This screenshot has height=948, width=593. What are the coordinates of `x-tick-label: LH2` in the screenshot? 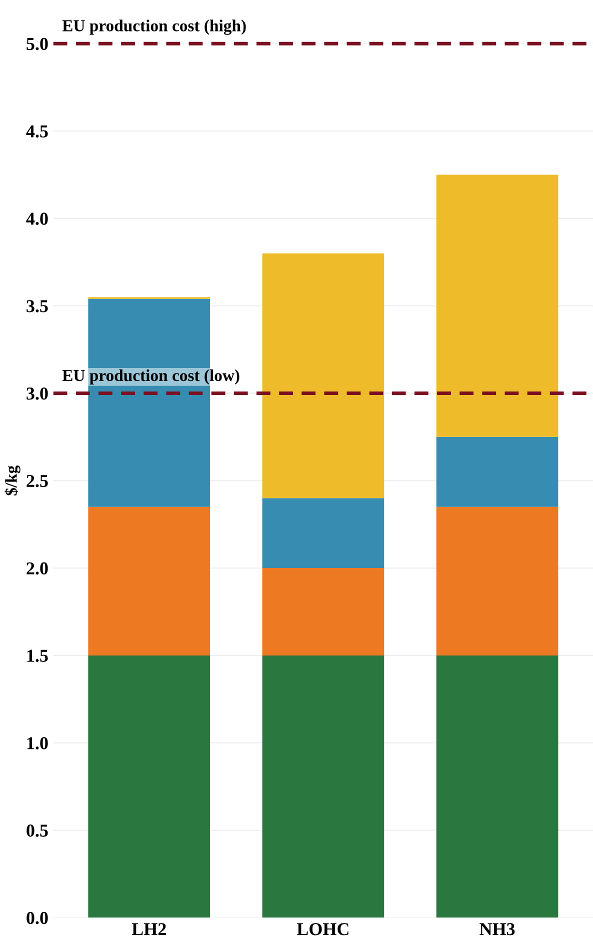 It's located at (149, 929).